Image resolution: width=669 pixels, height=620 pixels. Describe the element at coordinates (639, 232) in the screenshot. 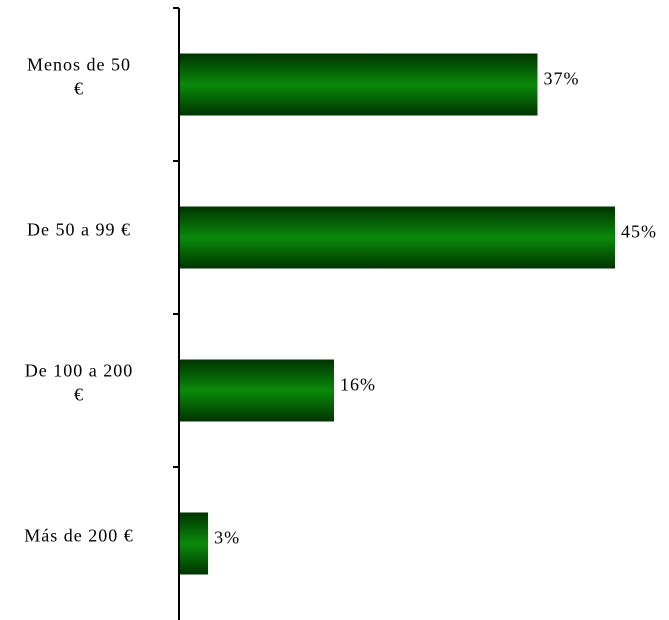

I see `data-label: 45%` at that location.